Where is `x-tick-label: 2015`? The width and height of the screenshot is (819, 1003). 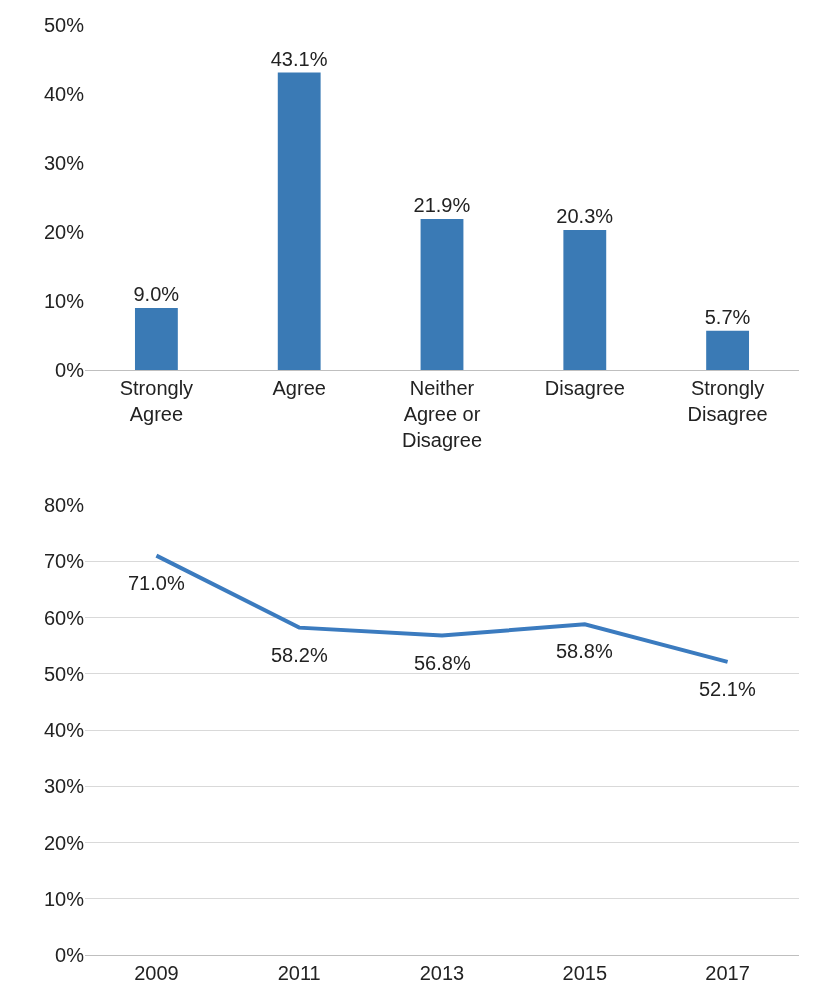 x-tick-label: 2015 is located at coordinates (585, 973).